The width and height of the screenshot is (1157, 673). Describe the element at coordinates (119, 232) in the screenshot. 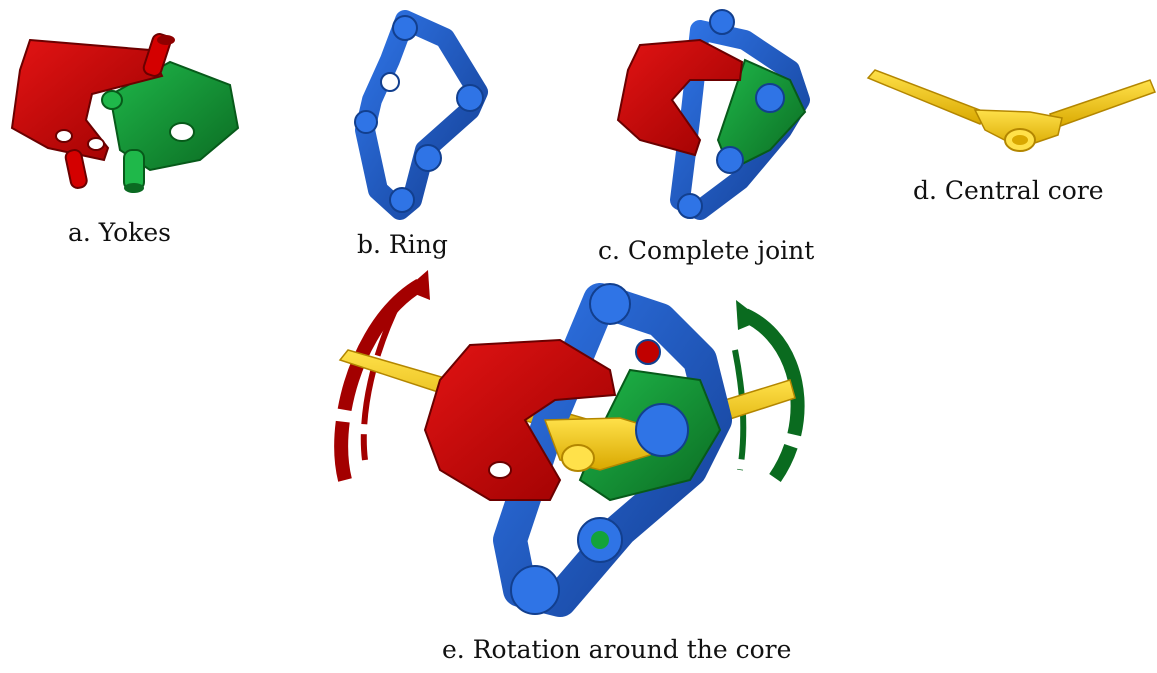

I see `caption-yokes: a. Yokes` at that location.